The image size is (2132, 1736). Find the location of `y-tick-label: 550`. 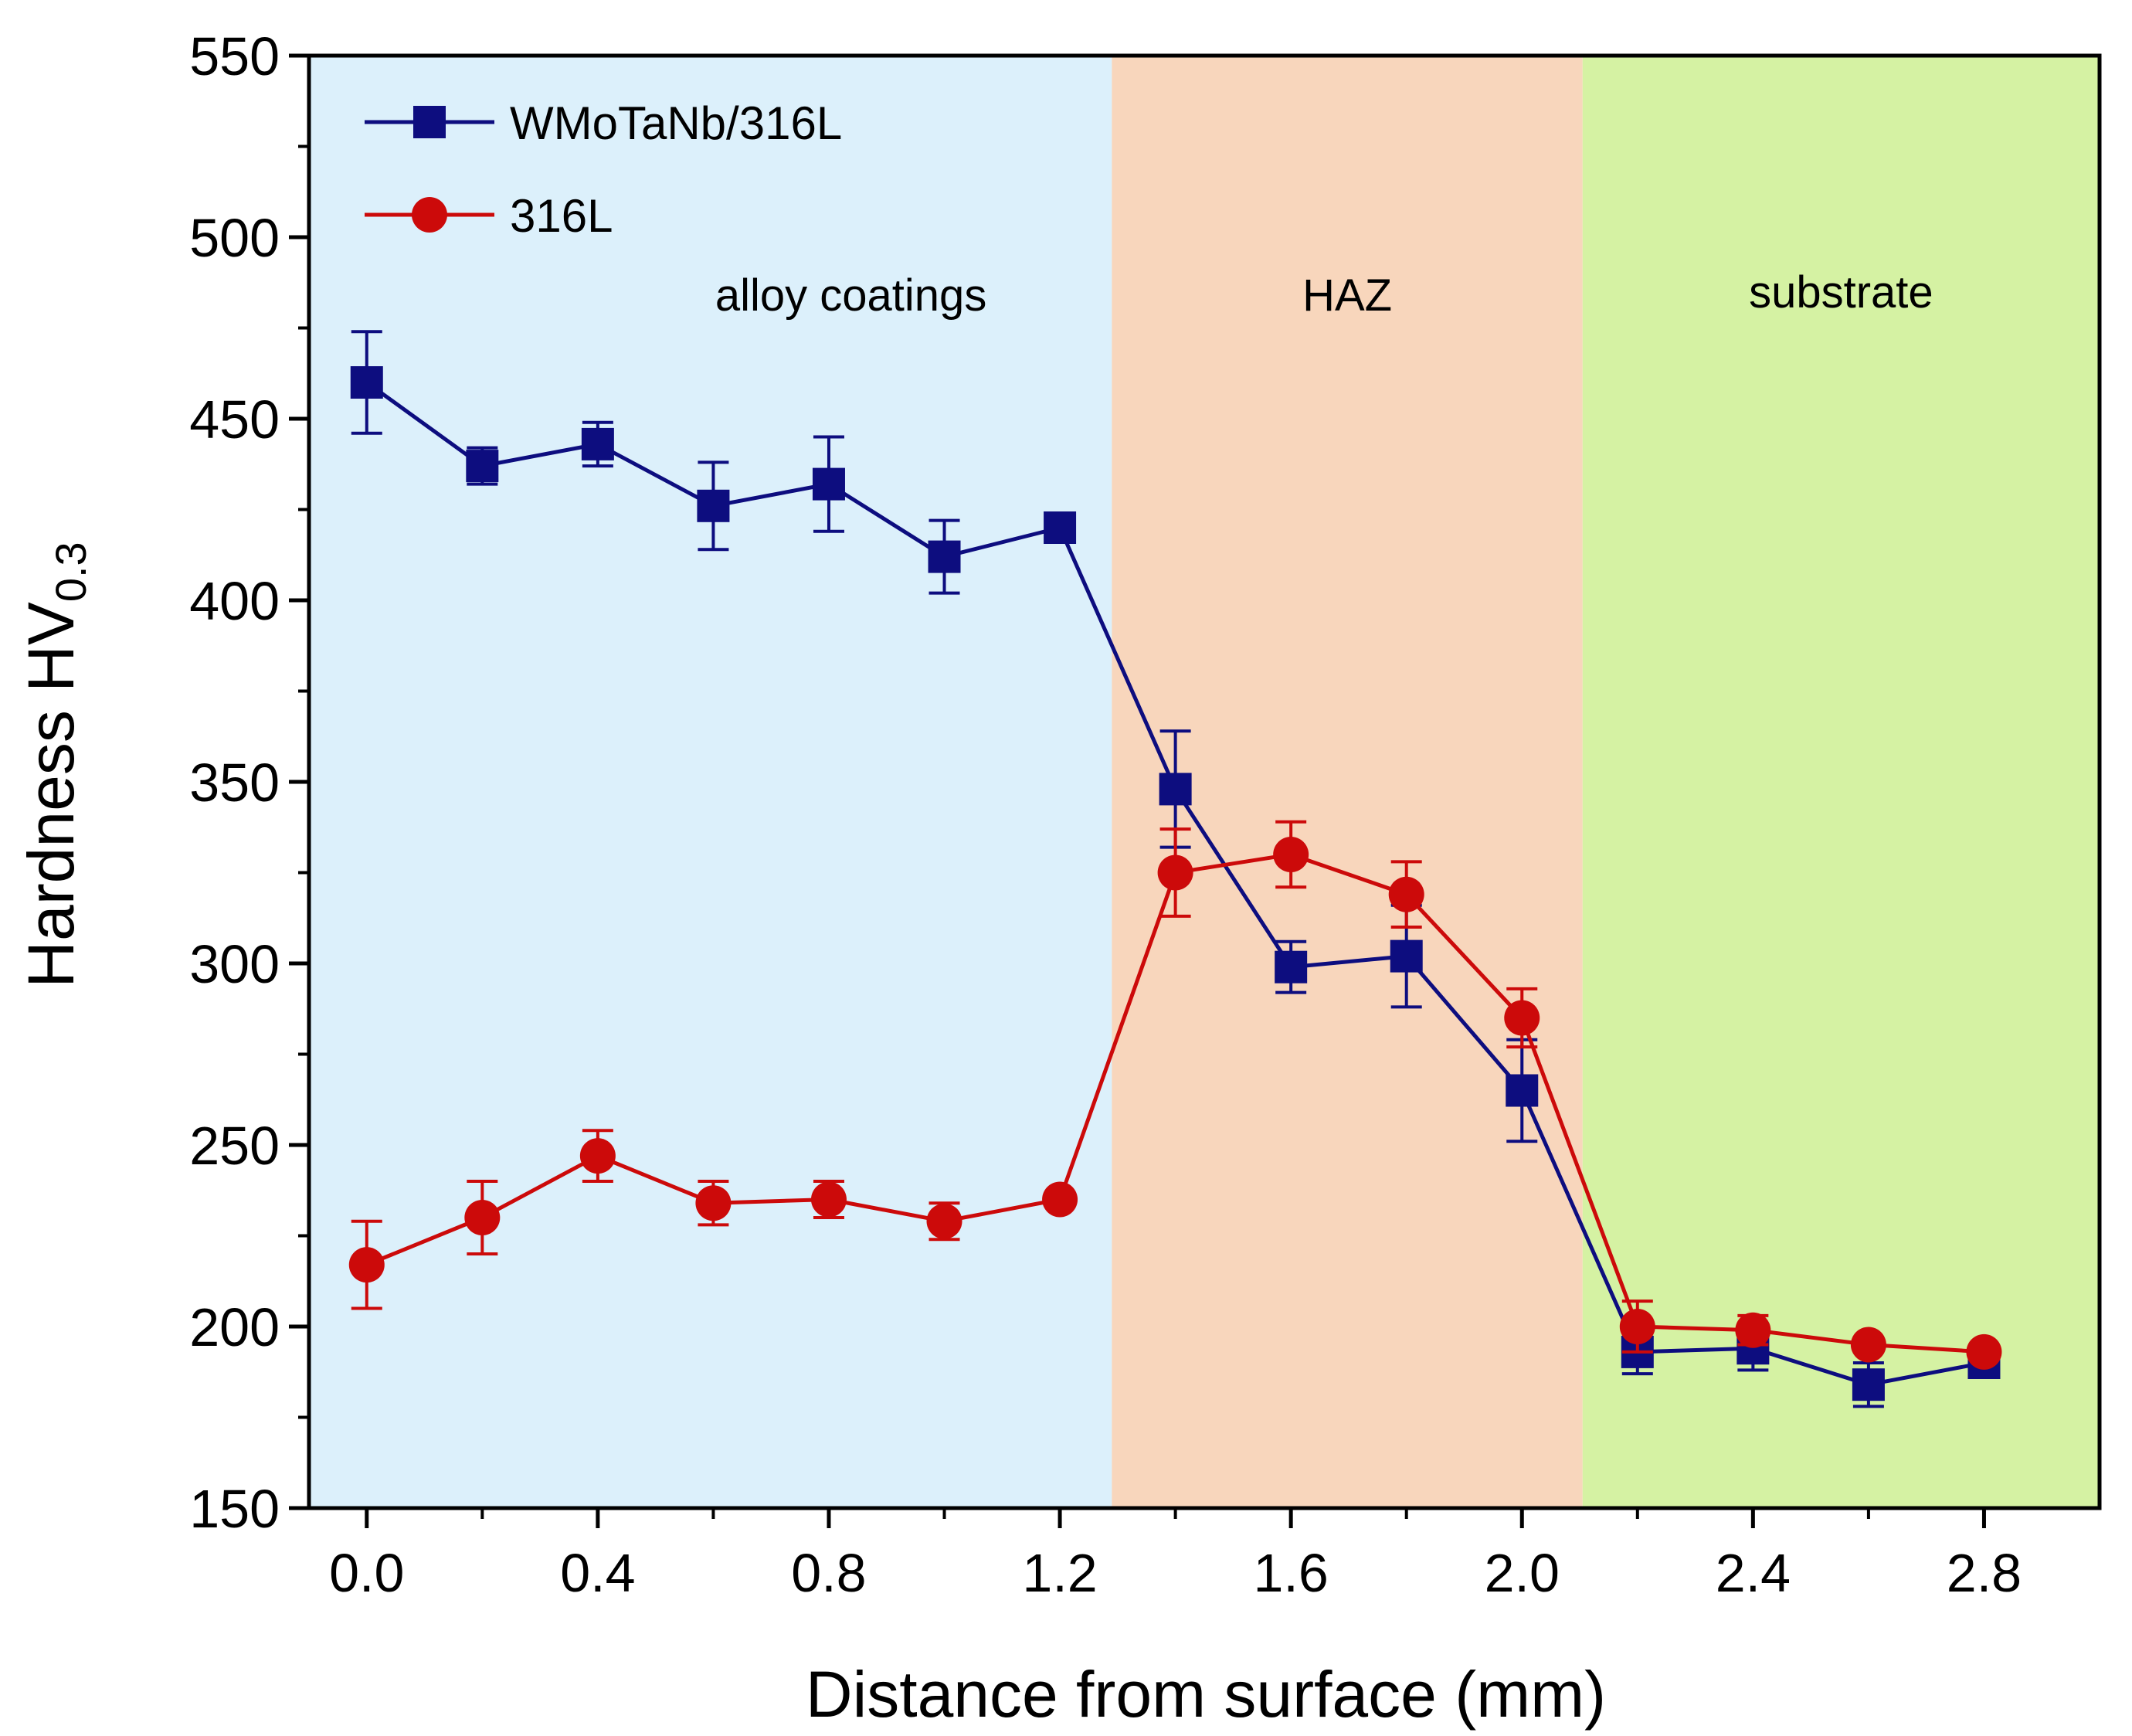

y-tick-label: 550 is located at coordinates (235, 57).